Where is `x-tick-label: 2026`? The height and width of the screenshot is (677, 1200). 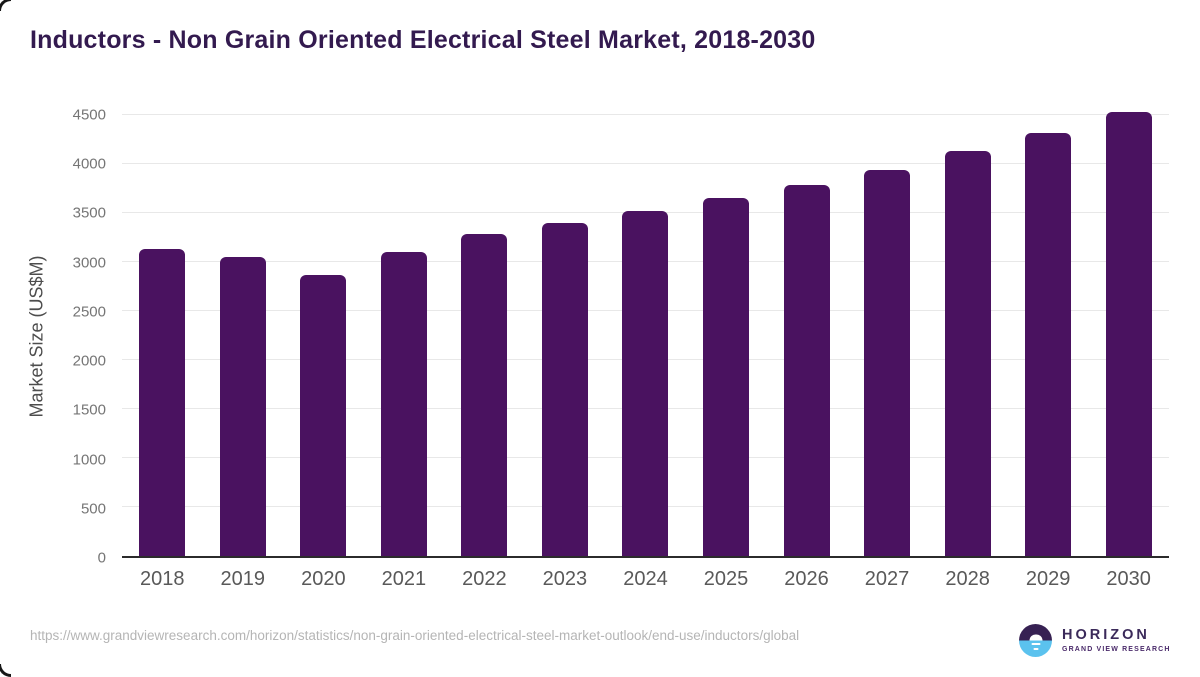 x-tick-label: 2026 is located at coordinates (806, 579).